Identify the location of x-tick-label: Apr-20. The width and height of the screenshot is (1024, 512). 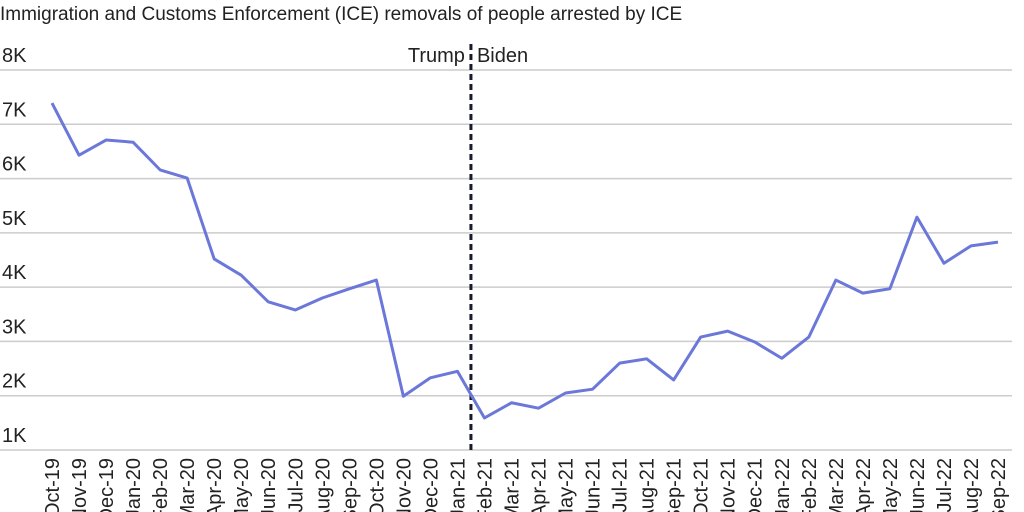
(215, 485).